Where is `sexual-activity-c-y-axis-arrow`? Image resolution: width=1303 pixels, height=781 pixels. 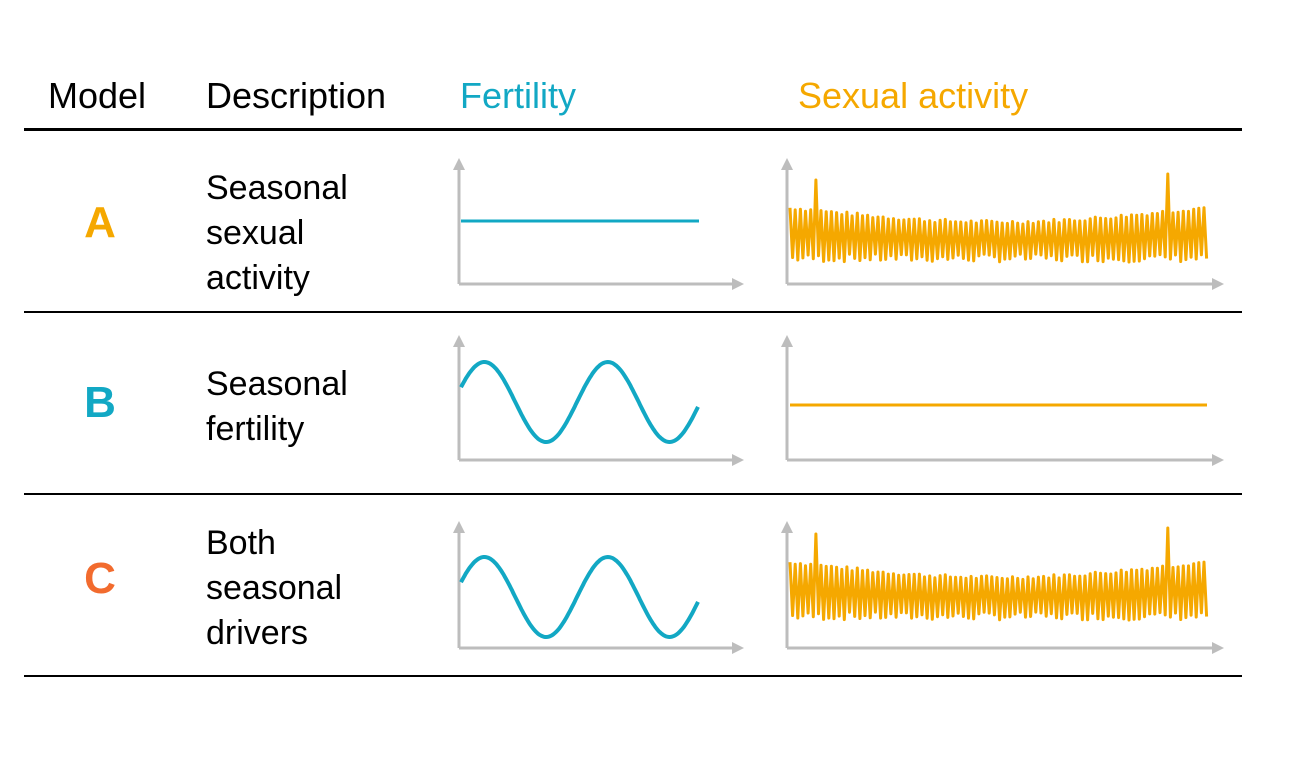 sexual-activity-c-y-axis-arrow is located at coordinates (787, 527).